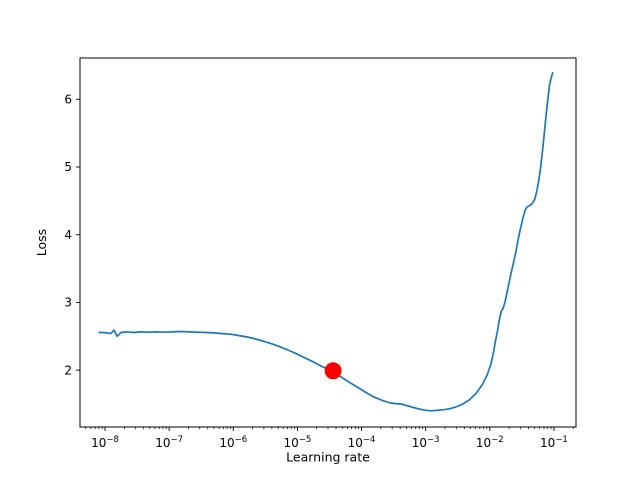 This screenshot has width=640, height=480. Describe the element at coordinates (169, 442) in the screenshot. I see `x-tick-label: 10⁻⁷` at that location.